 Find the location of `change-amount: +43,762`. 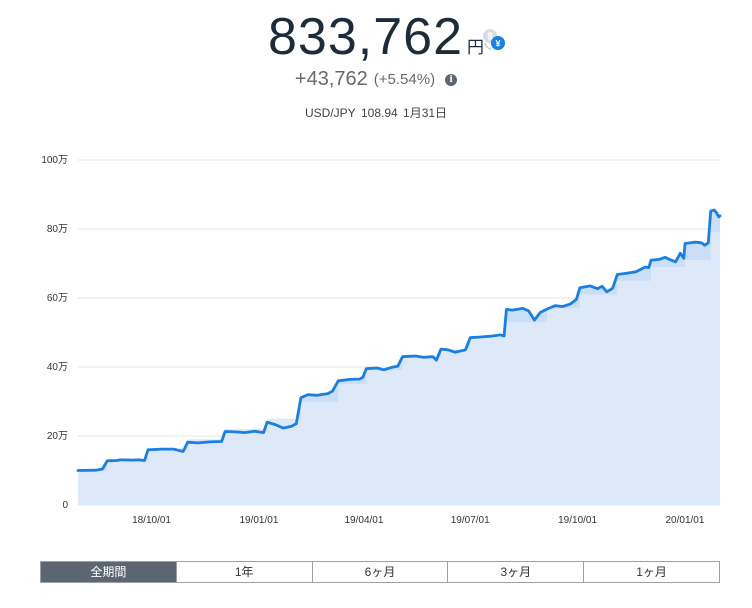

change-amount: +43,762 is located at coordinates (331, 79).